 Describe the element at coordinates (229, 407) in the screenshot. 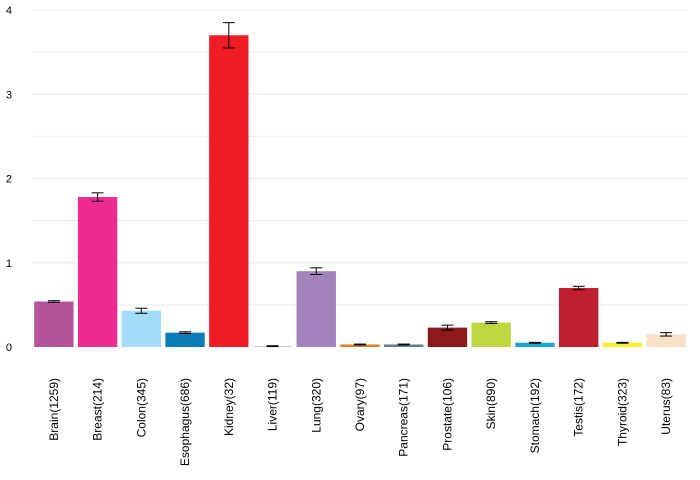

I see `x-category-label: Kidney(32)` at that location.